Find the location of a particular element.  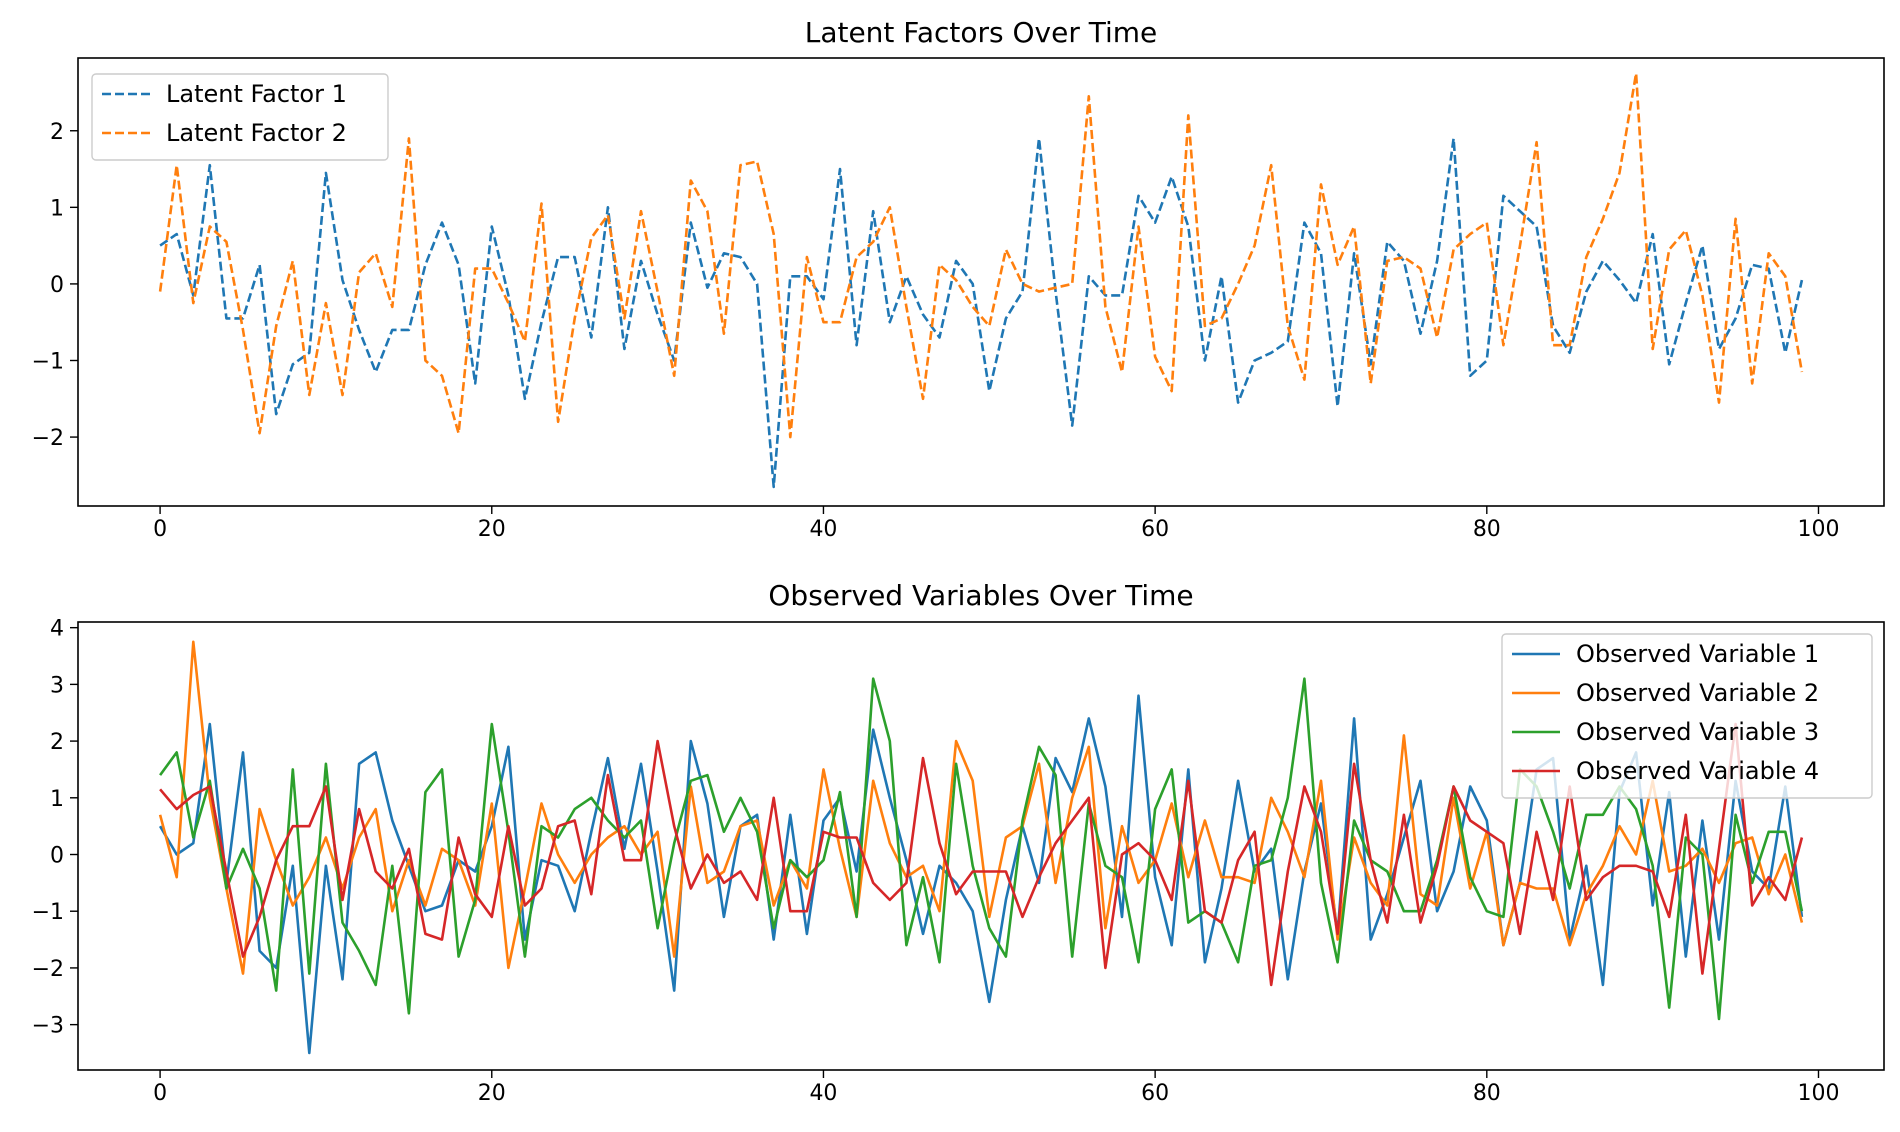

legend: Latent Factor 1 Latent Factor 2 is located at coordinates (240, 117).